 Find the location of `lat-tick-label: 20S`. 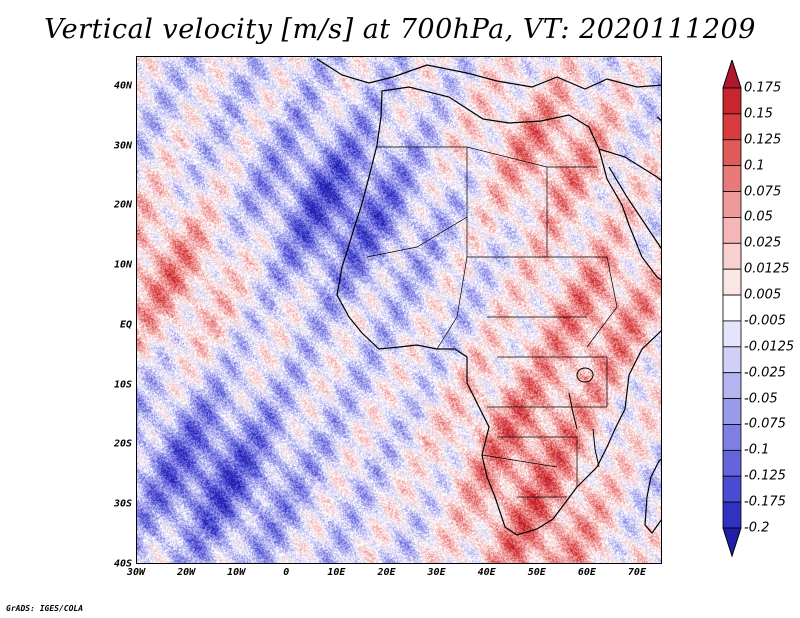

lat-tick-label: 20S is located at coordinates (122, 444).